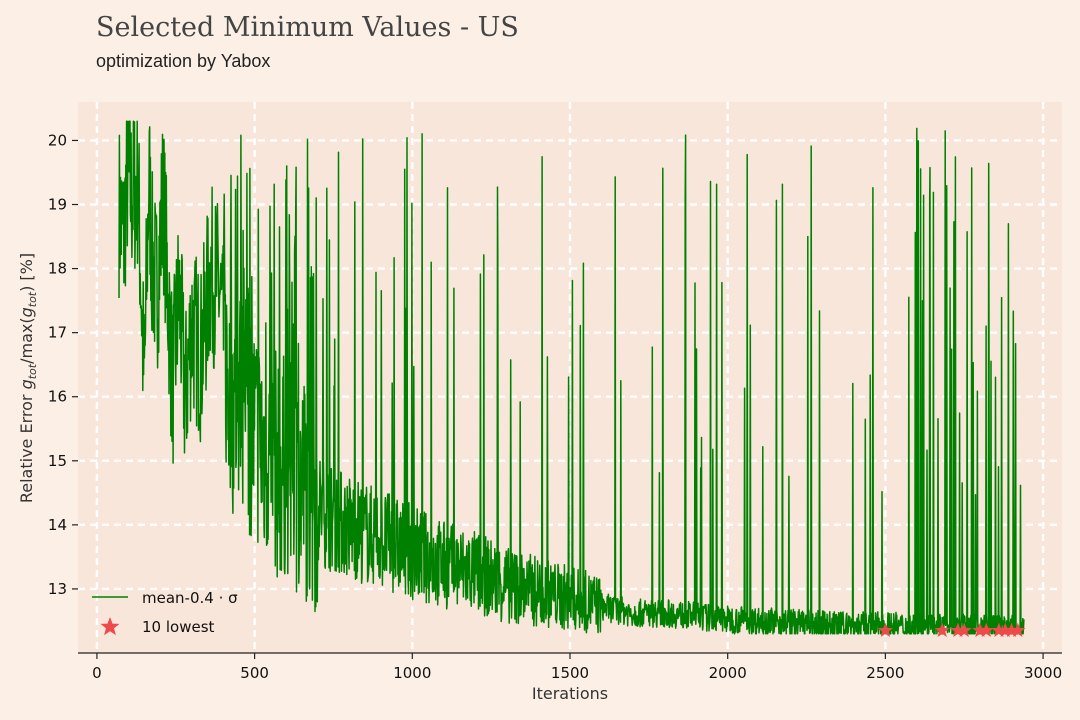  I want to click on y-tick-label: 16, so click(57, 397).